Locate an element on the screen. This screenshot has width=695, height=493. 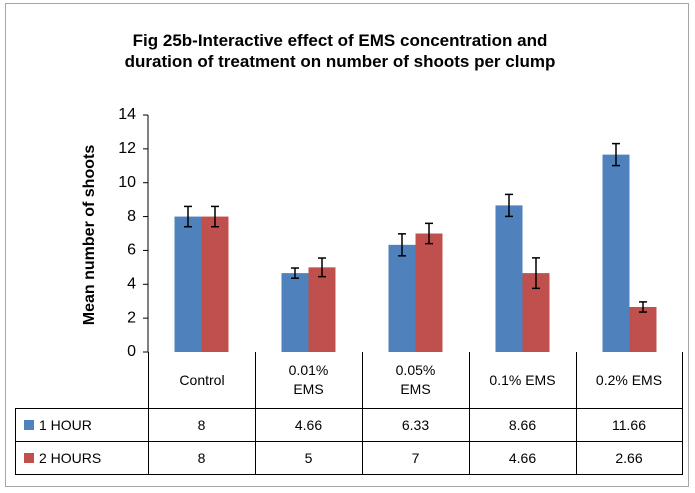
category-cell: 0.2% EMS is located at coordinates (629, 380).